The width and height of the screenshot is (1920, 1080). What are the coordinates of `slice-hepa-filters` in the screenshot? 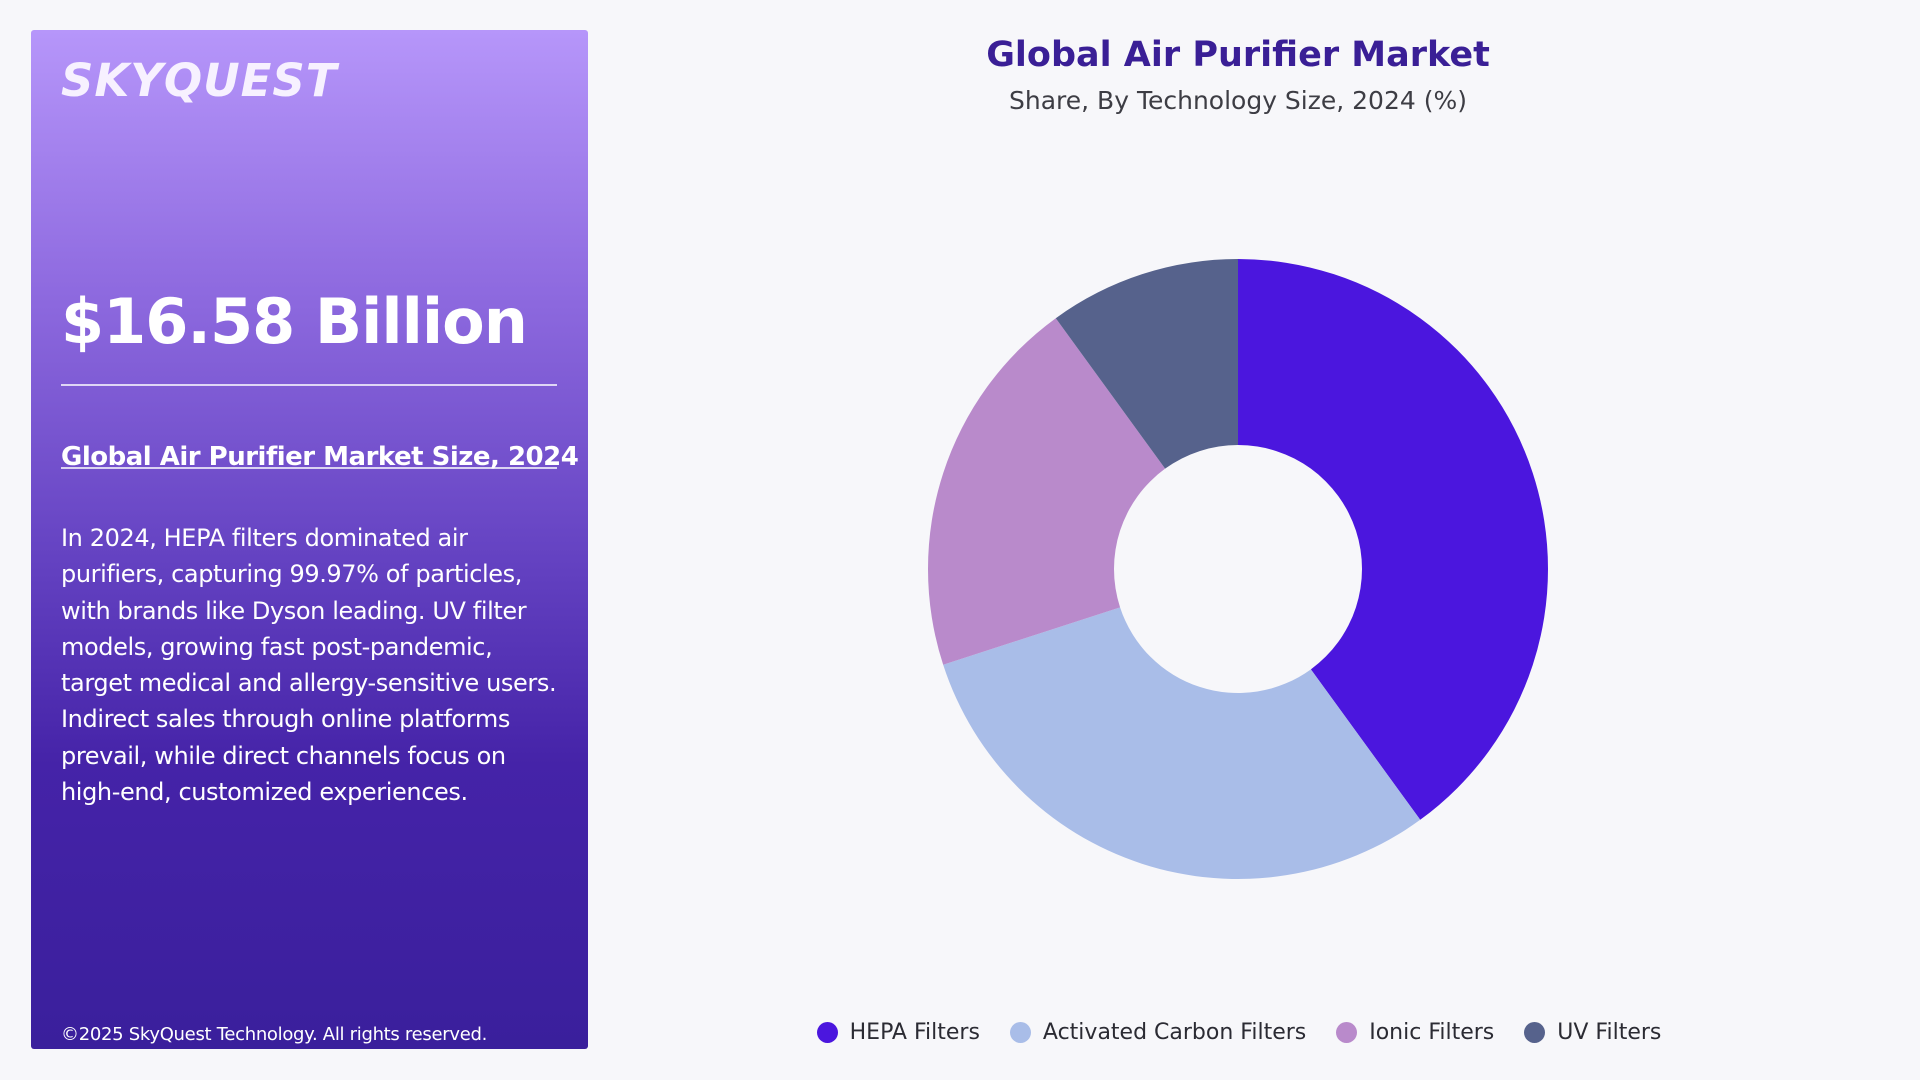 It's located at (1393, 539).